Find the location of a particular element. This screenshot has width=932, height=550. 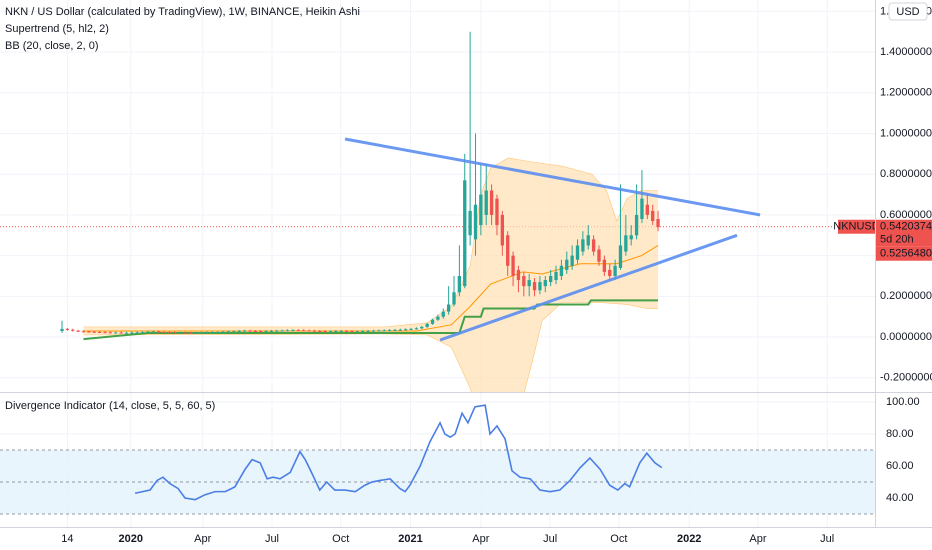

price-label: 0.54203742 is located at coordinates (906, 227).